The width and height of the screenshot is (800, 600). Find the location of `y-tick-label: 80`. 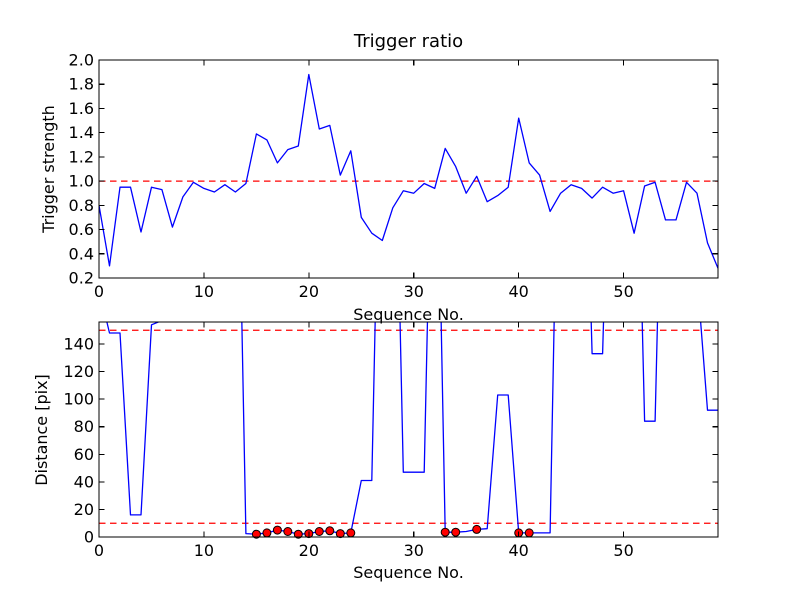

y-tick-label: 80 is located at coordinates (84, 426).